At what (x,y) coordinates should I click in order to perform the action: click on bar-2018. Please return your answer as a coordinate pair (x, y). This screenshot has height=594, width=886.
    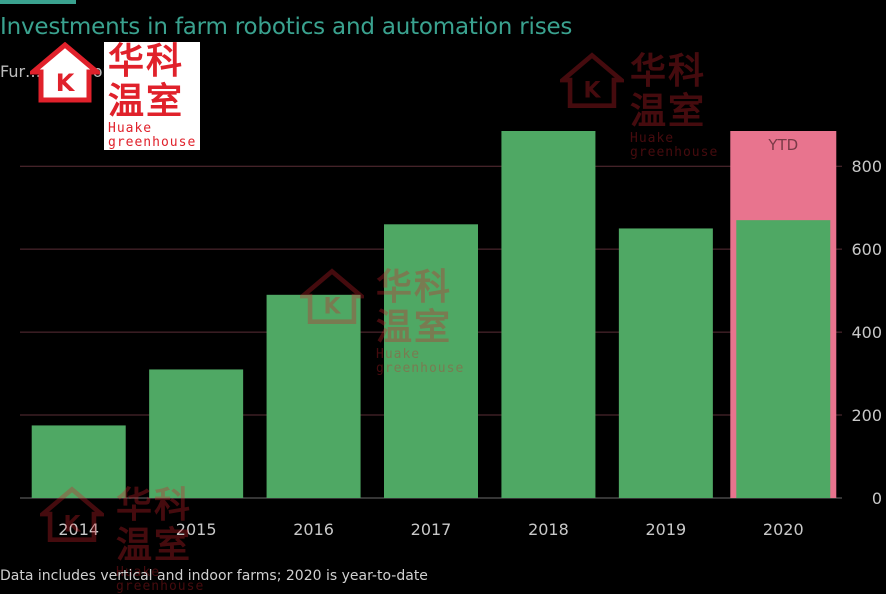
    Looking at the image, I should click on (548, 314).